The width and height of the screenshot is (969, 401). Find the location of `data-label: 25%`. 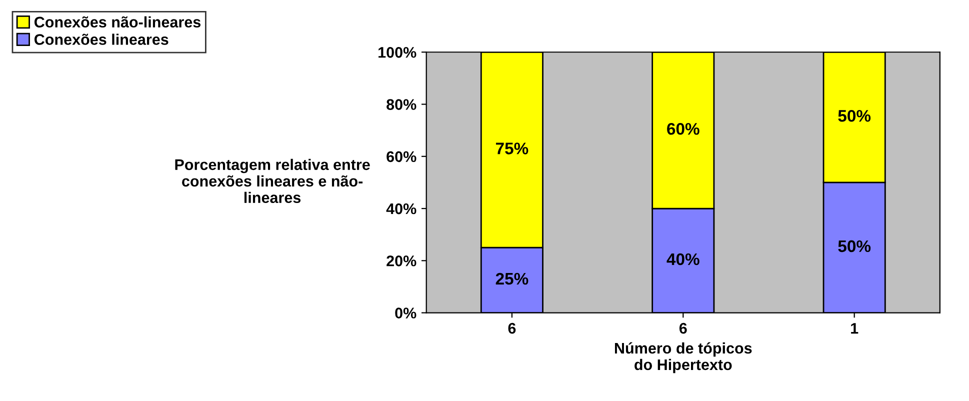

data-label: 25% is located at coordinates (512, 278).